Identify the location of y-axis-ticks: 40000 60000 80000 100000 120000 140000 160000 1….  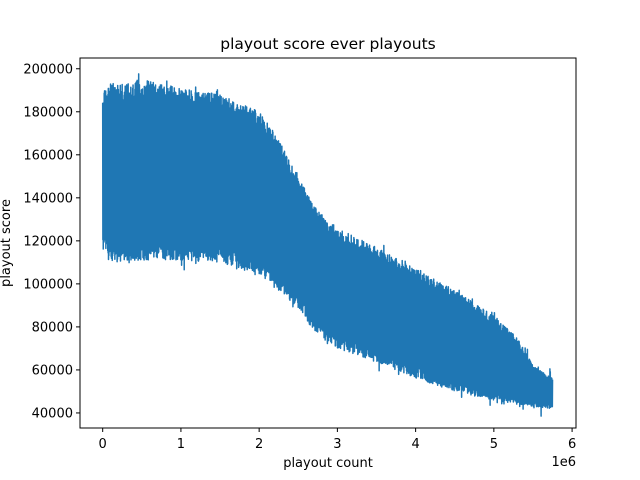
(51, 241).